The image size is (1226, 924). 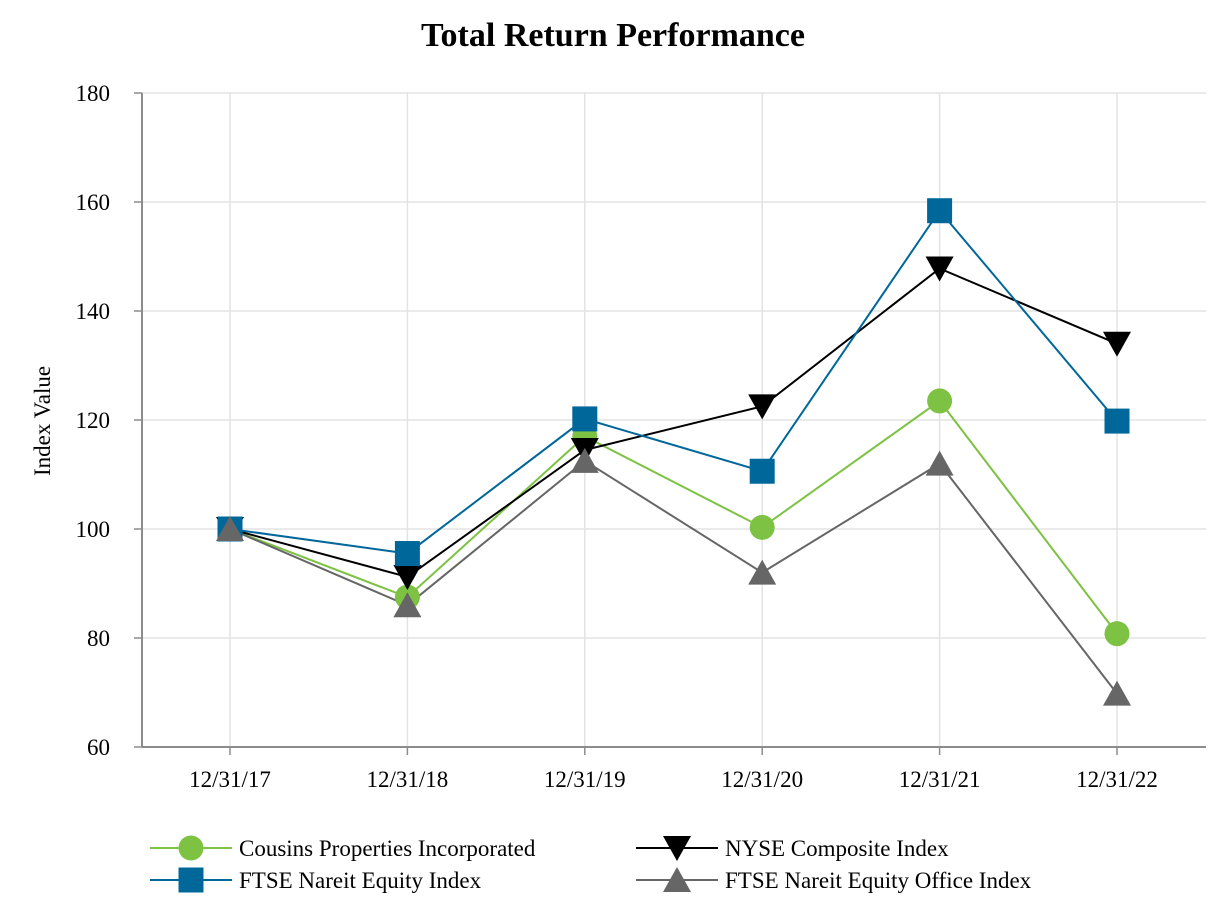 I want to click on y-tick-label: 160, so click(x=93, y=202).